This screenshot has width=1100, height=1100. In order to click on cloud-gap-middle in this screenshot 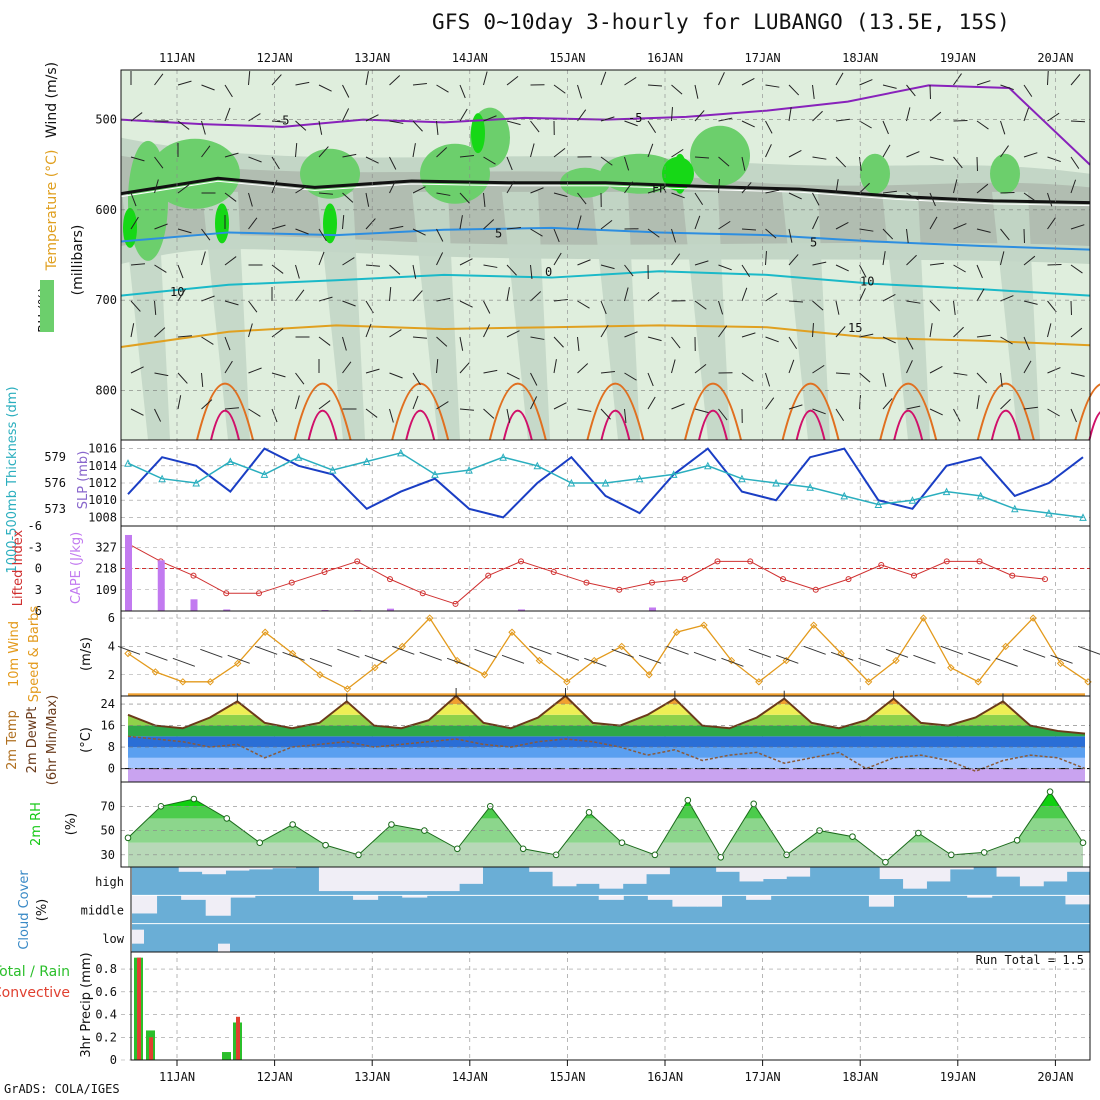, I will do `click(881, 901)`.